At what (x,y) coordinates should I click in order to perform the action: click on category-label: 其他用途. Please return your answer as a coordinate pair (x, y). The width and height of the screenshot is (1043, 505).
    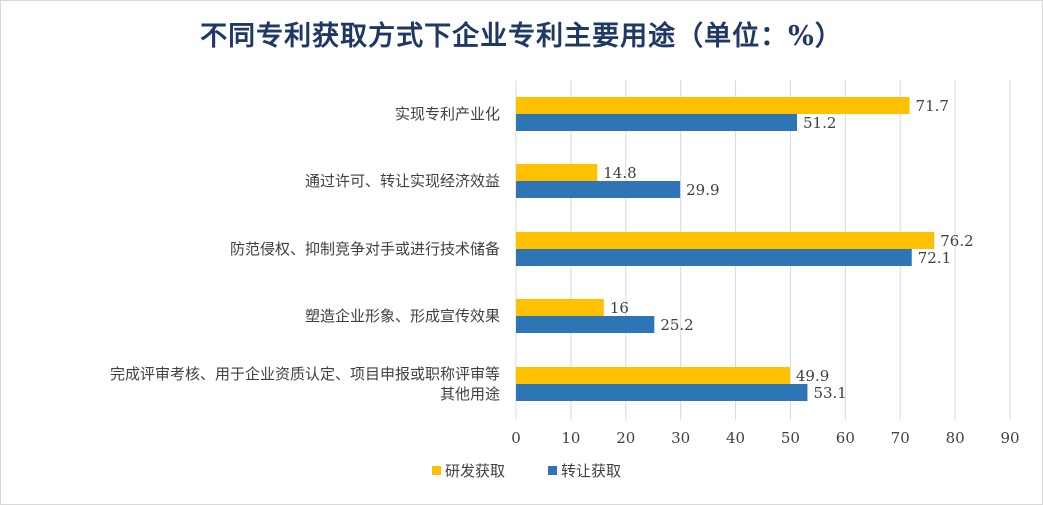
    Looking at the image, I should click on (470, 394).